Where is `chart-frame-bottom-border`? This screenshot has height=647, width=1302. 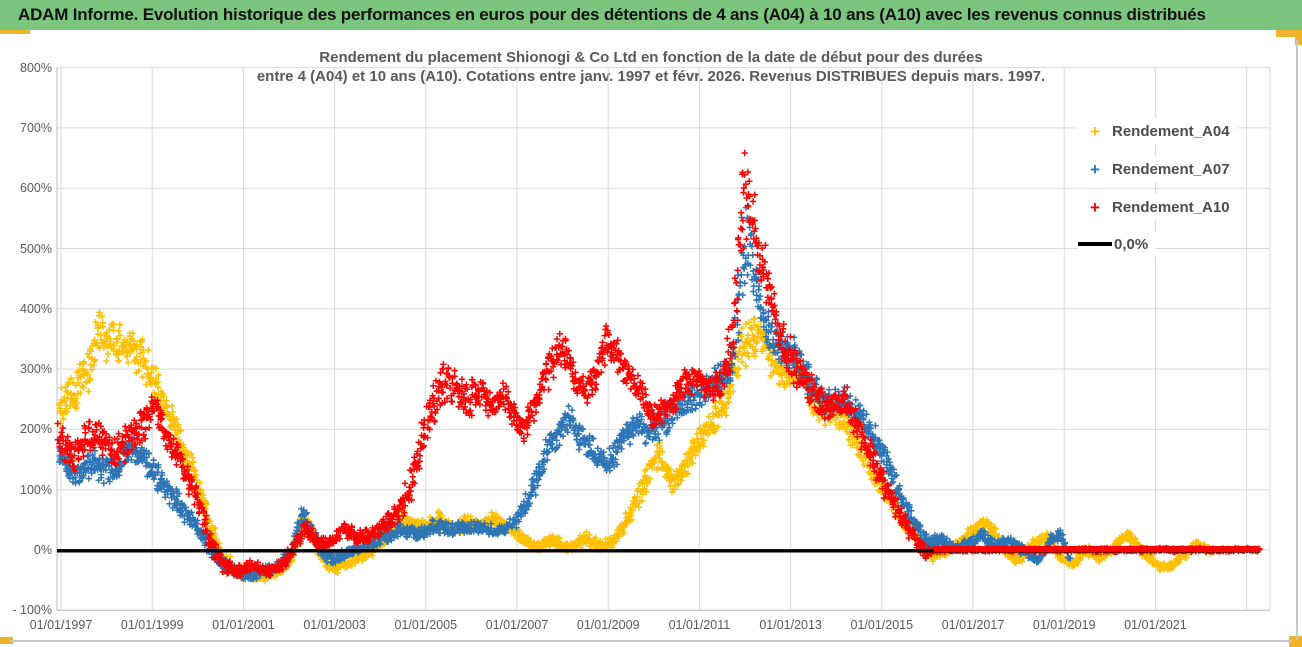
chart-frame-bottom-border is located at coordinates (651, 641).